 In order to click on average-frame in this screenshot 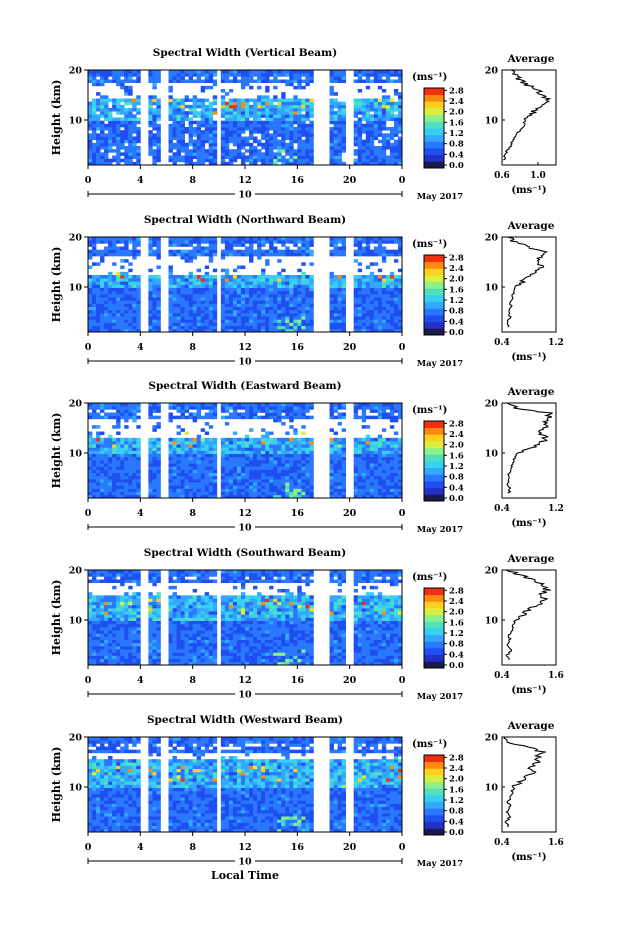, I will do `click(529, 117)`.